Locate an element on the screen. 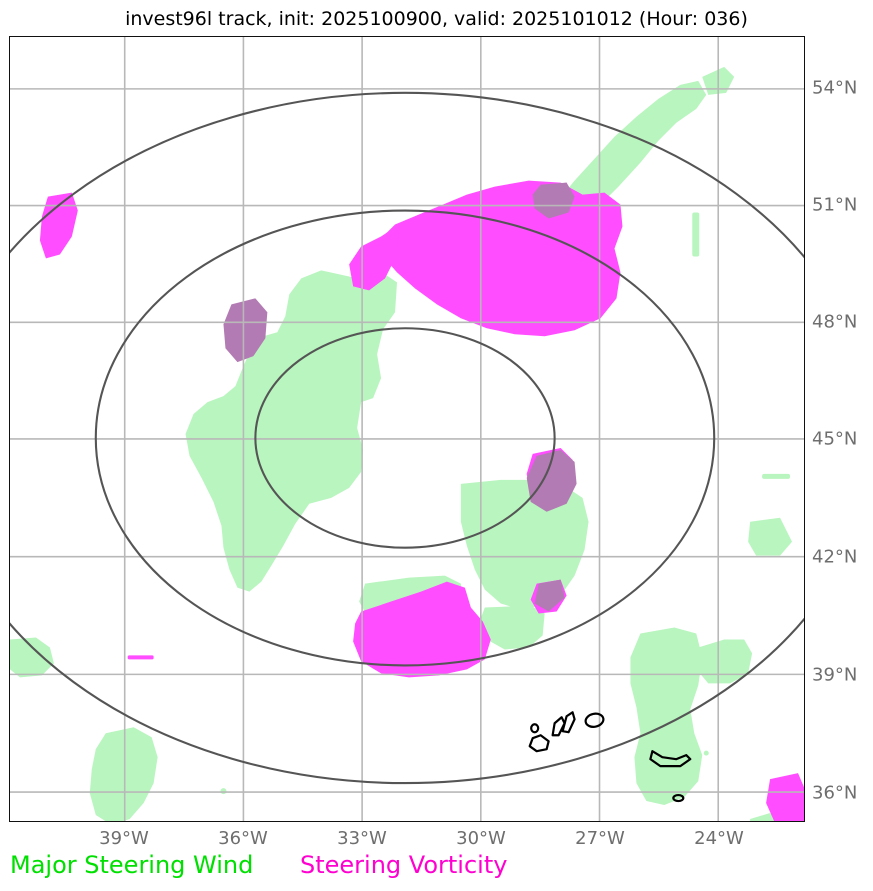 The height and width of the screenshot is (891, 873). lon-tick-33w: 33°W is located at coordinates (362, 838).